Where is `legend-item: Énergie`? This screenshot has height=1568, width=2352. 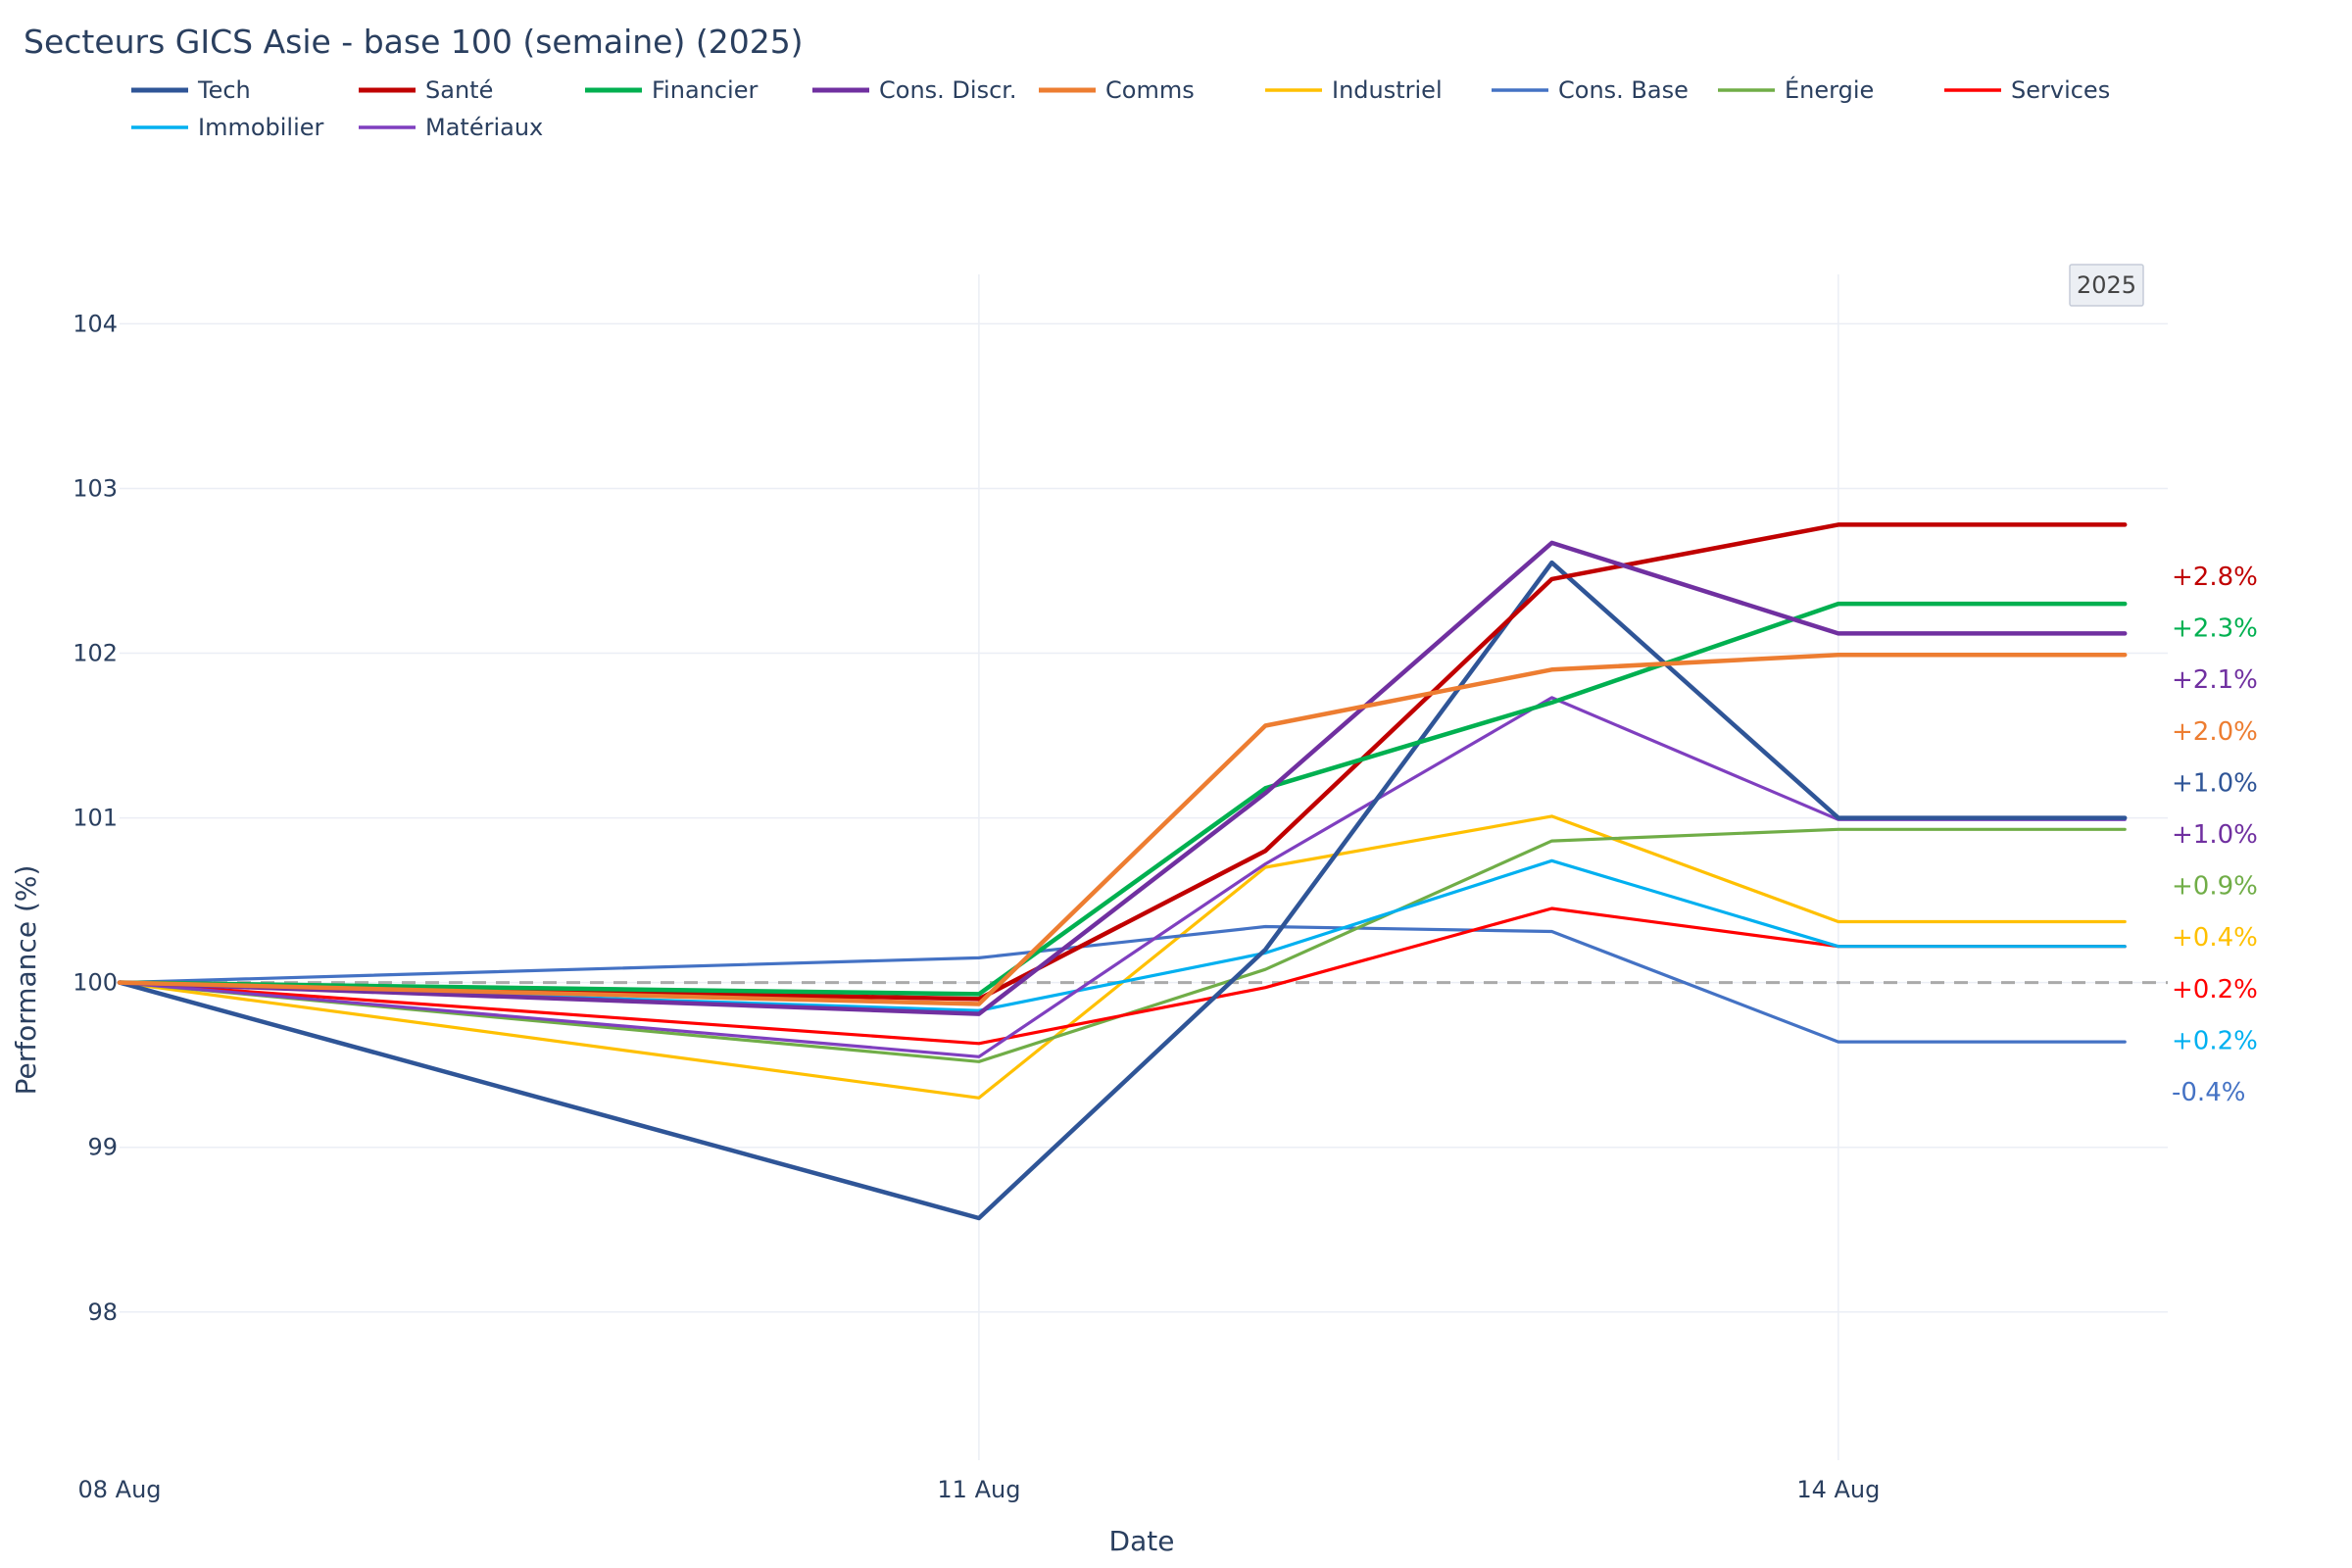
legend-item: Énergie is located at coordinates (1796, 89).